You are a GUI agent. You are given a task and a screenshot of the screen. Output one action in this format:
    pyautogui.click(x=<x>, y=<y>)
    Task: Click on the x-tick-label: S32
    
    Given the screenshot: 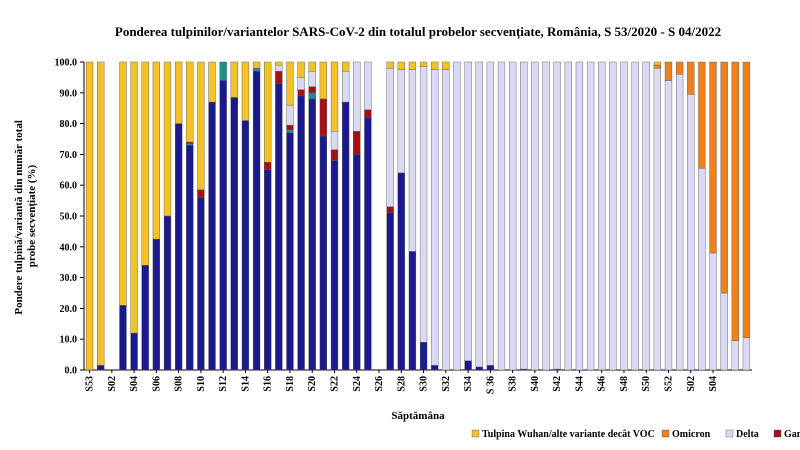 What is the action you would take?
    pyautogui.click(x=446, y=384)
    